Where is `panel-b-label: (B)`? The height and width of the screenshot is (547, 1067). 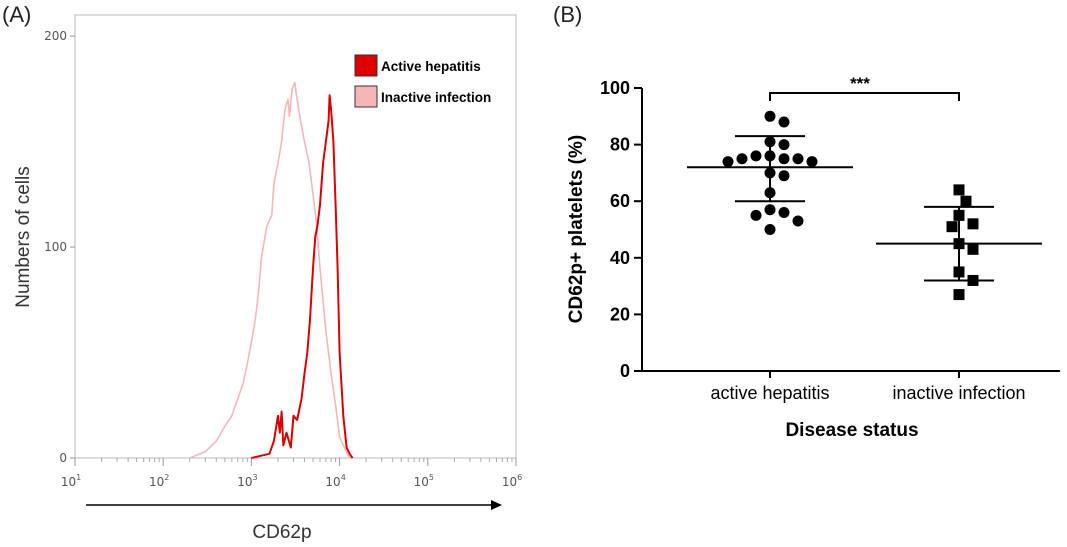
panel-b-label: (B) is located at coordinates (567, 14).